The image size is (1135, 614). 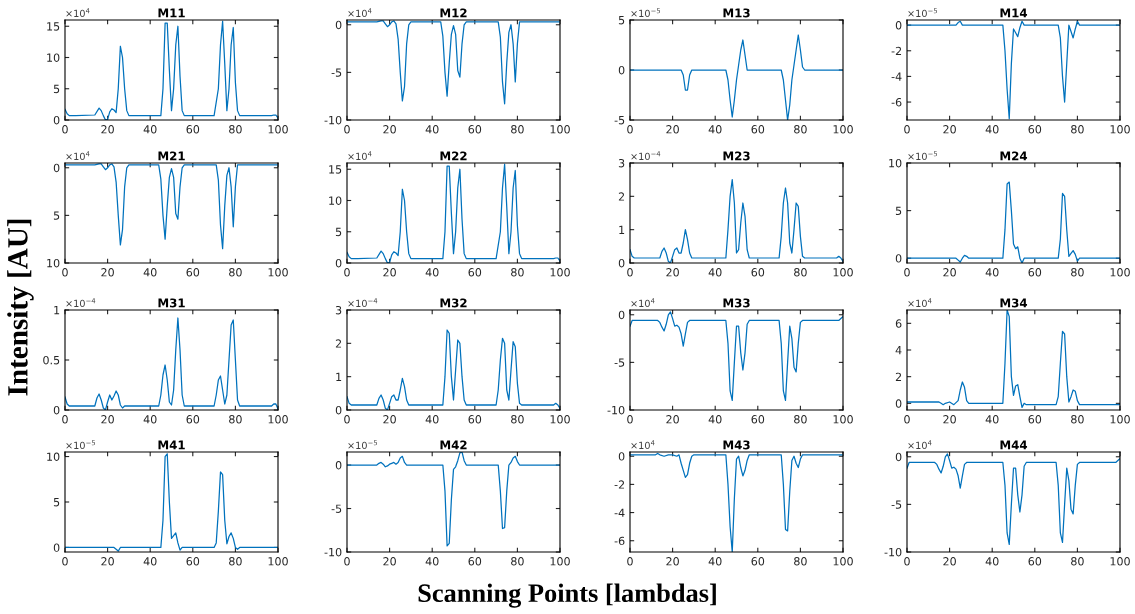 What do you see at coordinates (1014, 303) in the screenshot?
I see `chart-title: M34` at bounding box center [1014, 303].